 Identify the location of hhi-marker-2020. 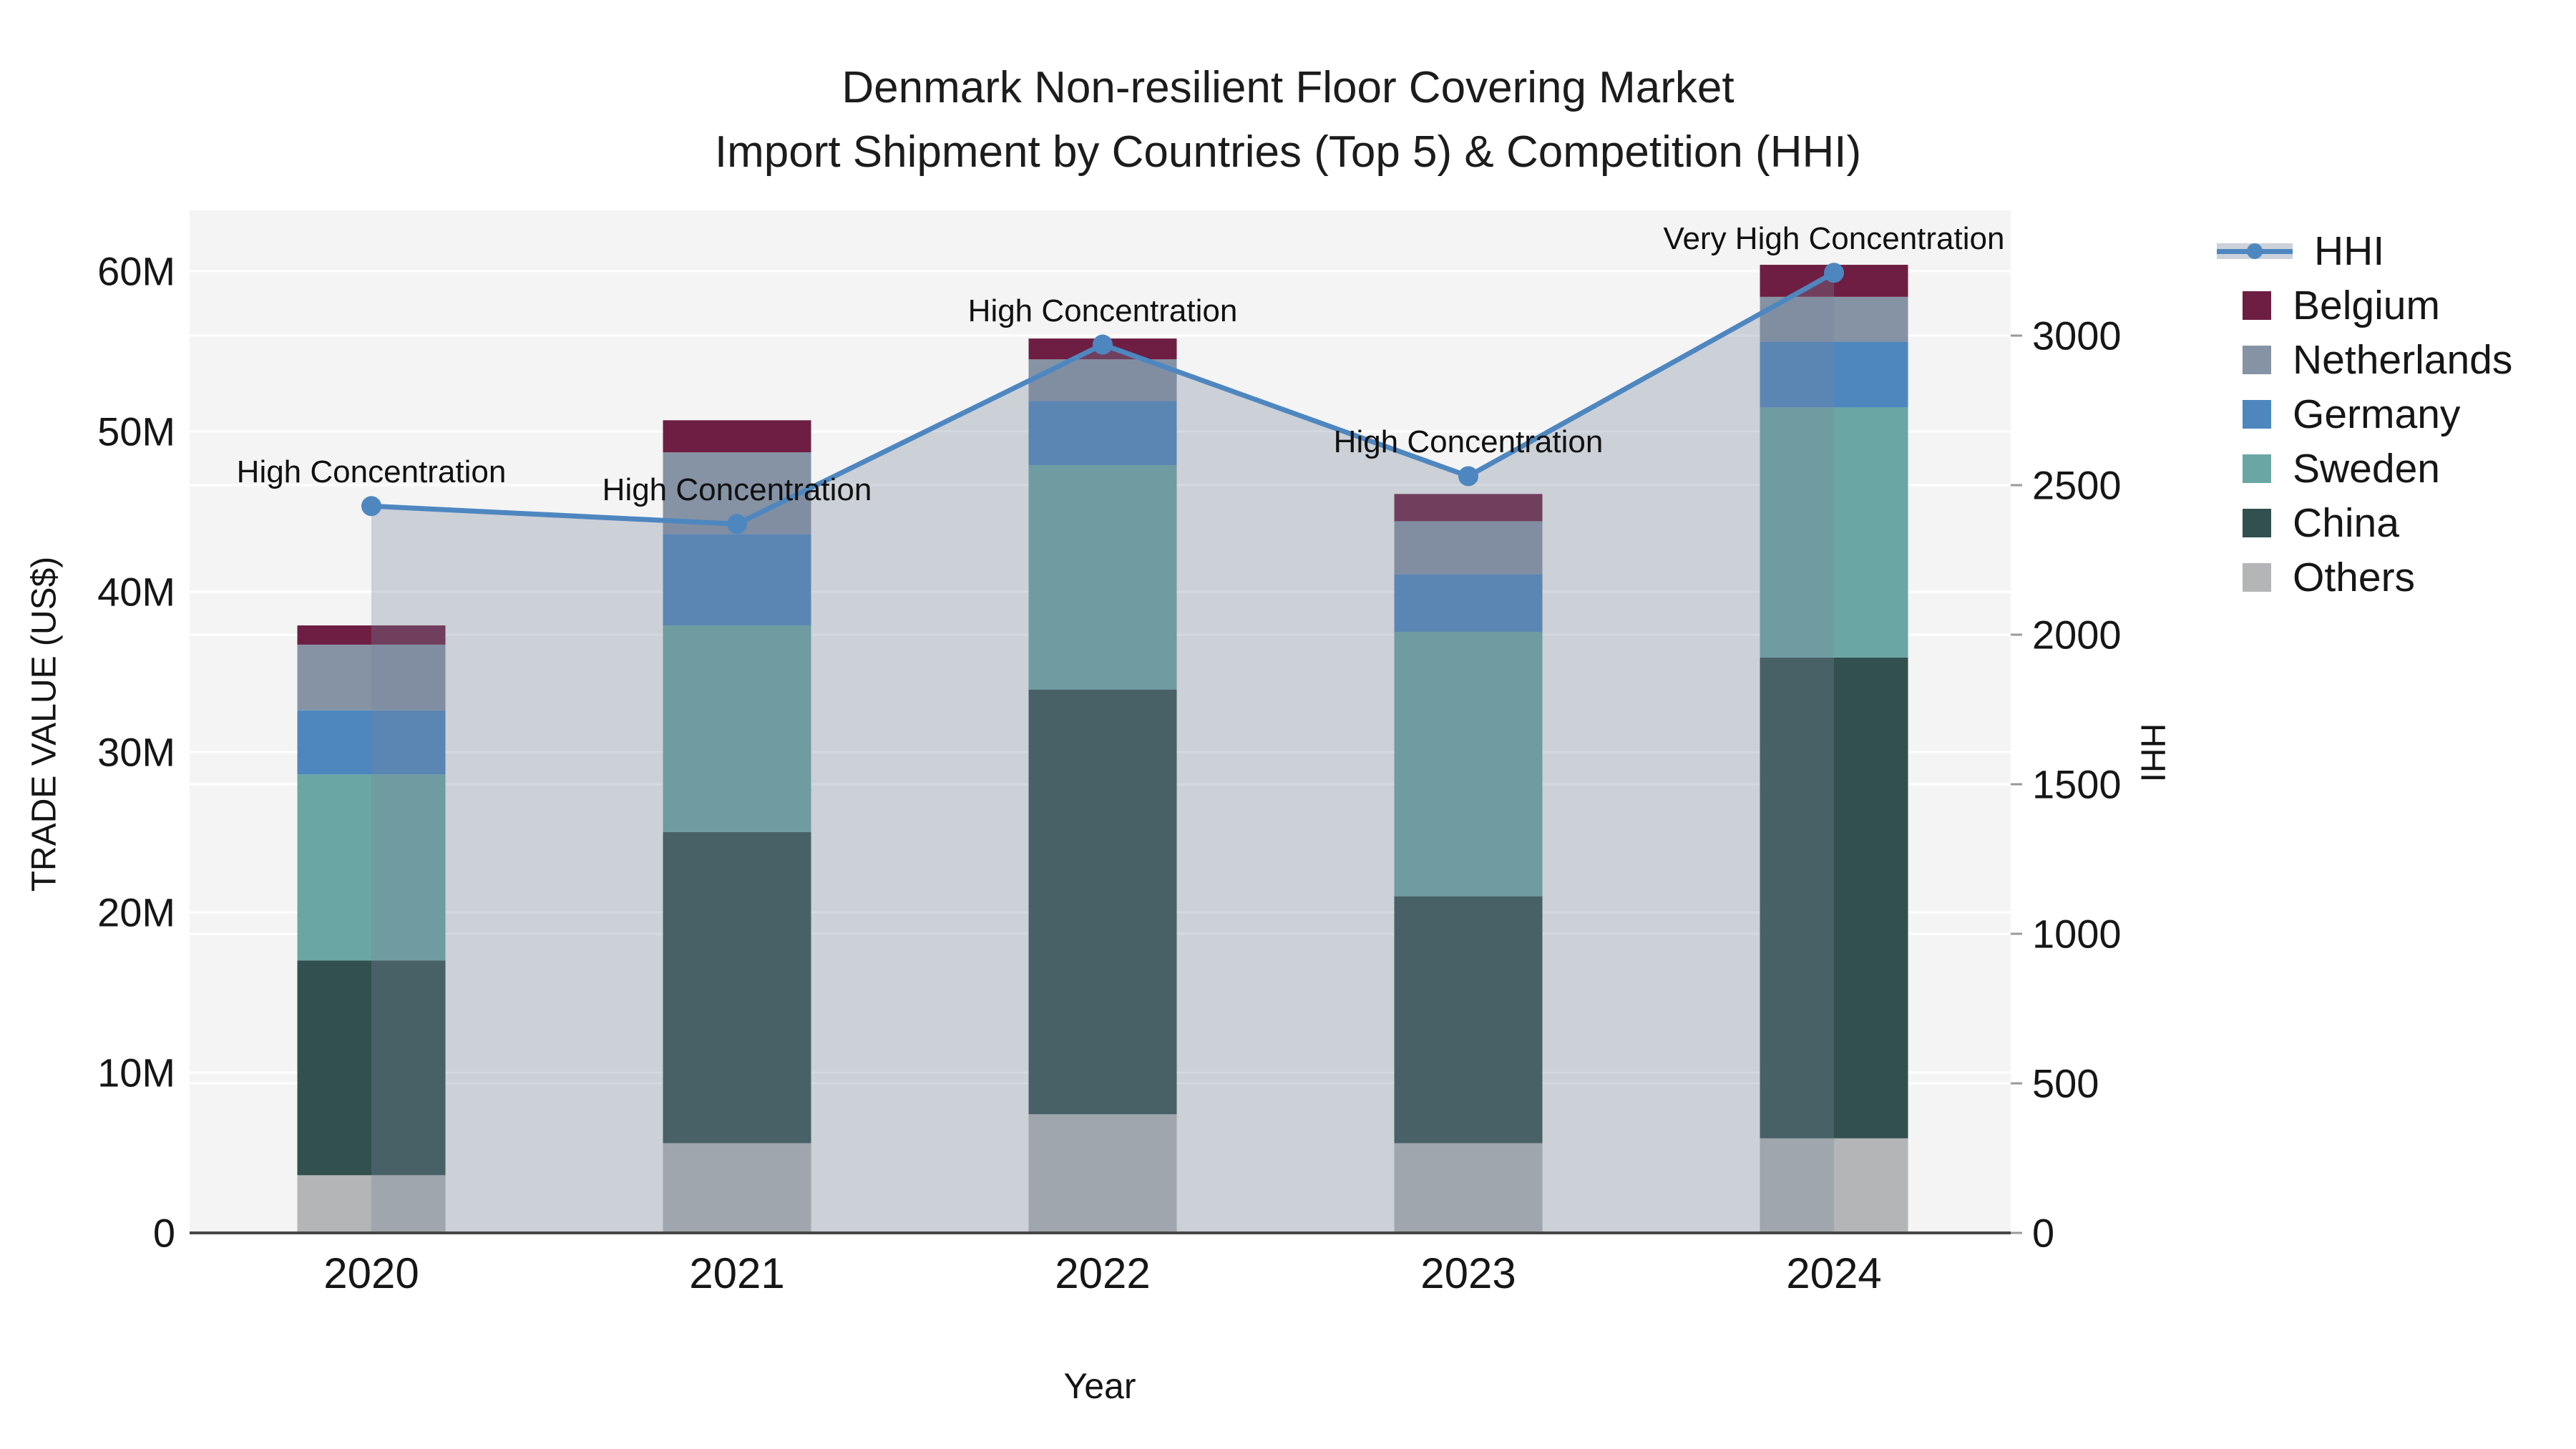
(371, 506).